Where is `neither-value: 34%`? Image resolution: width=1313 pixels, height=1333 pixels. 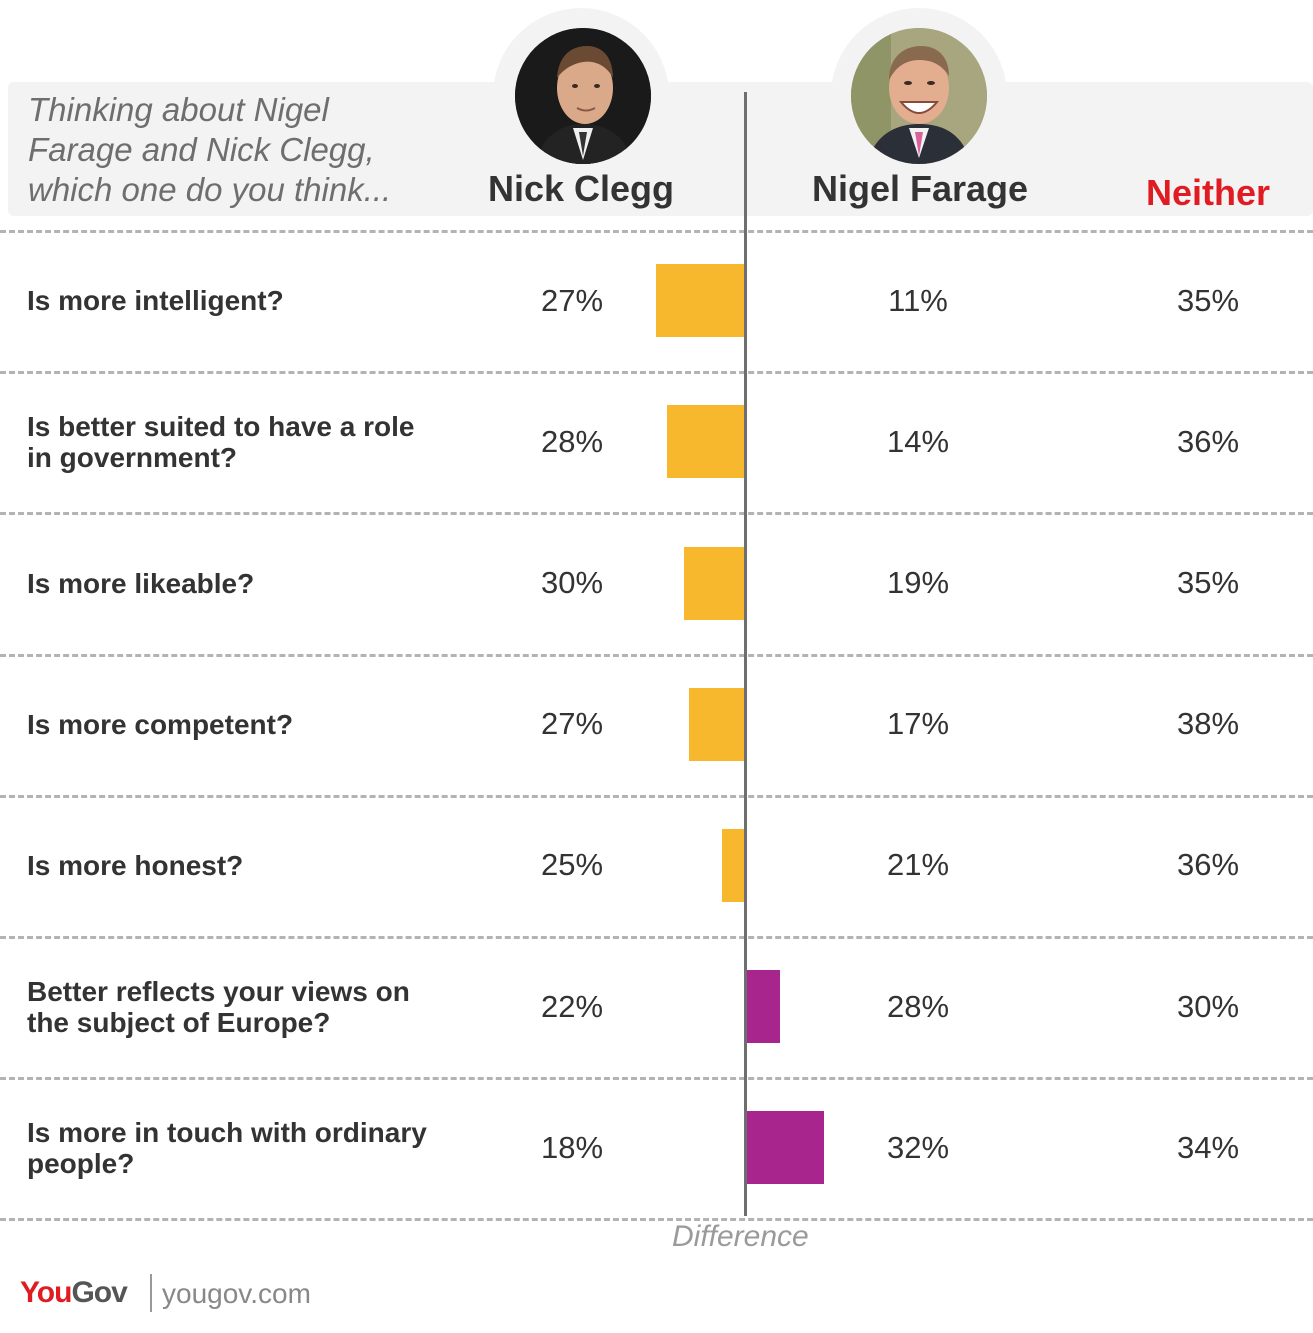
neither-value: 34% is located at coordinates (1208, 1147).